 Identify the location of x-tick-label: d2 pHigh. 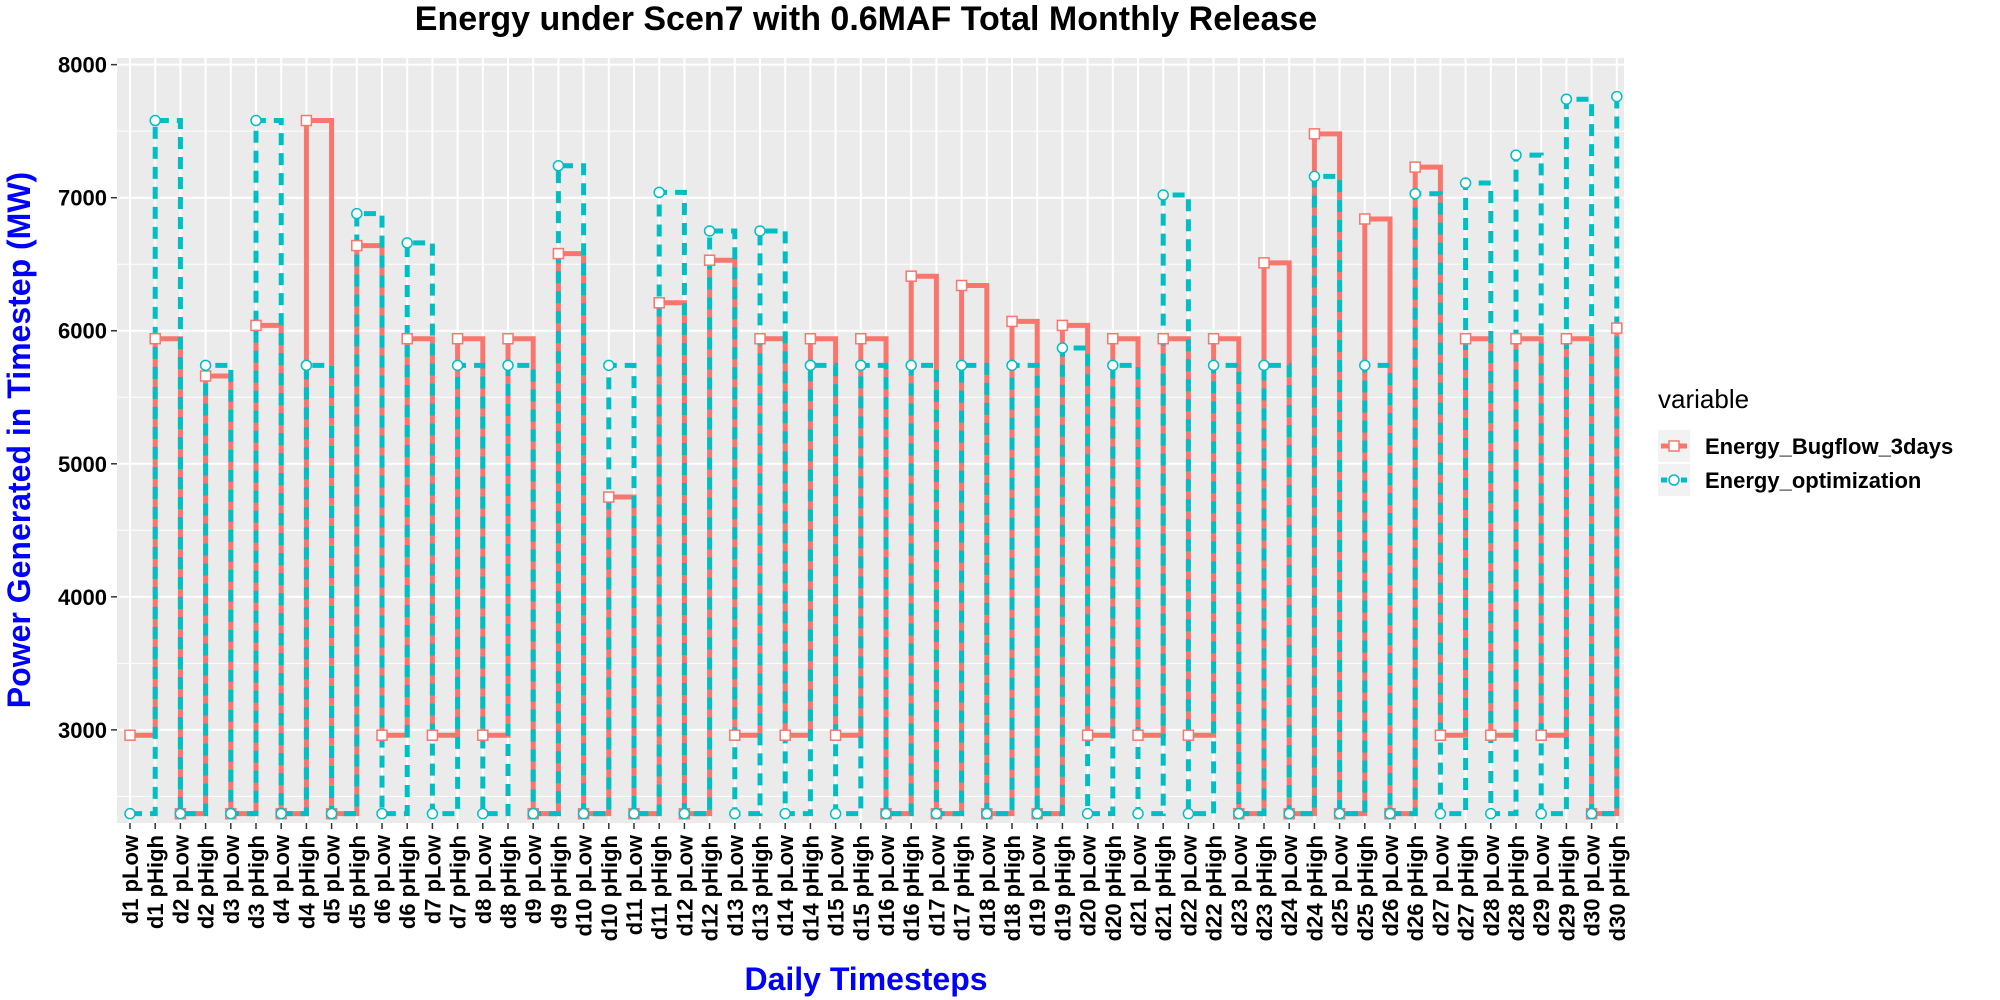
(206, 882).